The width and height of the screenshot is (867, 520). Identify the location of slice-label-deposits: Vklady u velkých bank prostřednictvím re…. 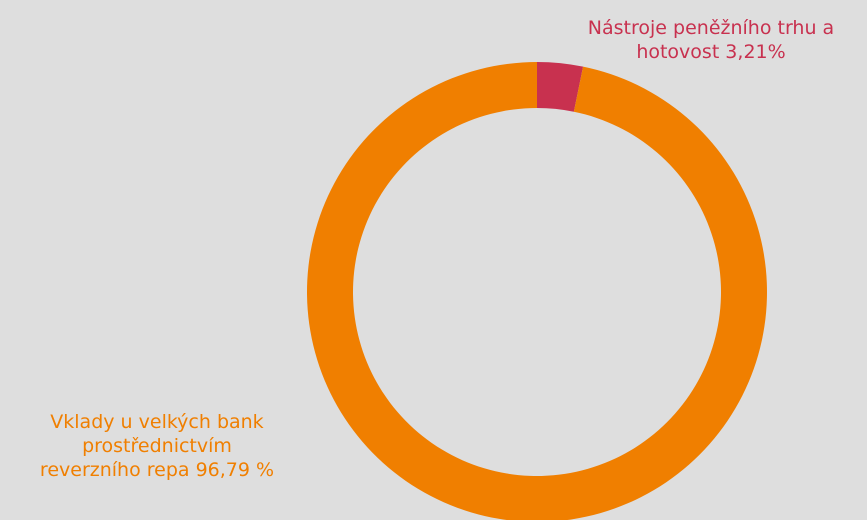
(157, 446).